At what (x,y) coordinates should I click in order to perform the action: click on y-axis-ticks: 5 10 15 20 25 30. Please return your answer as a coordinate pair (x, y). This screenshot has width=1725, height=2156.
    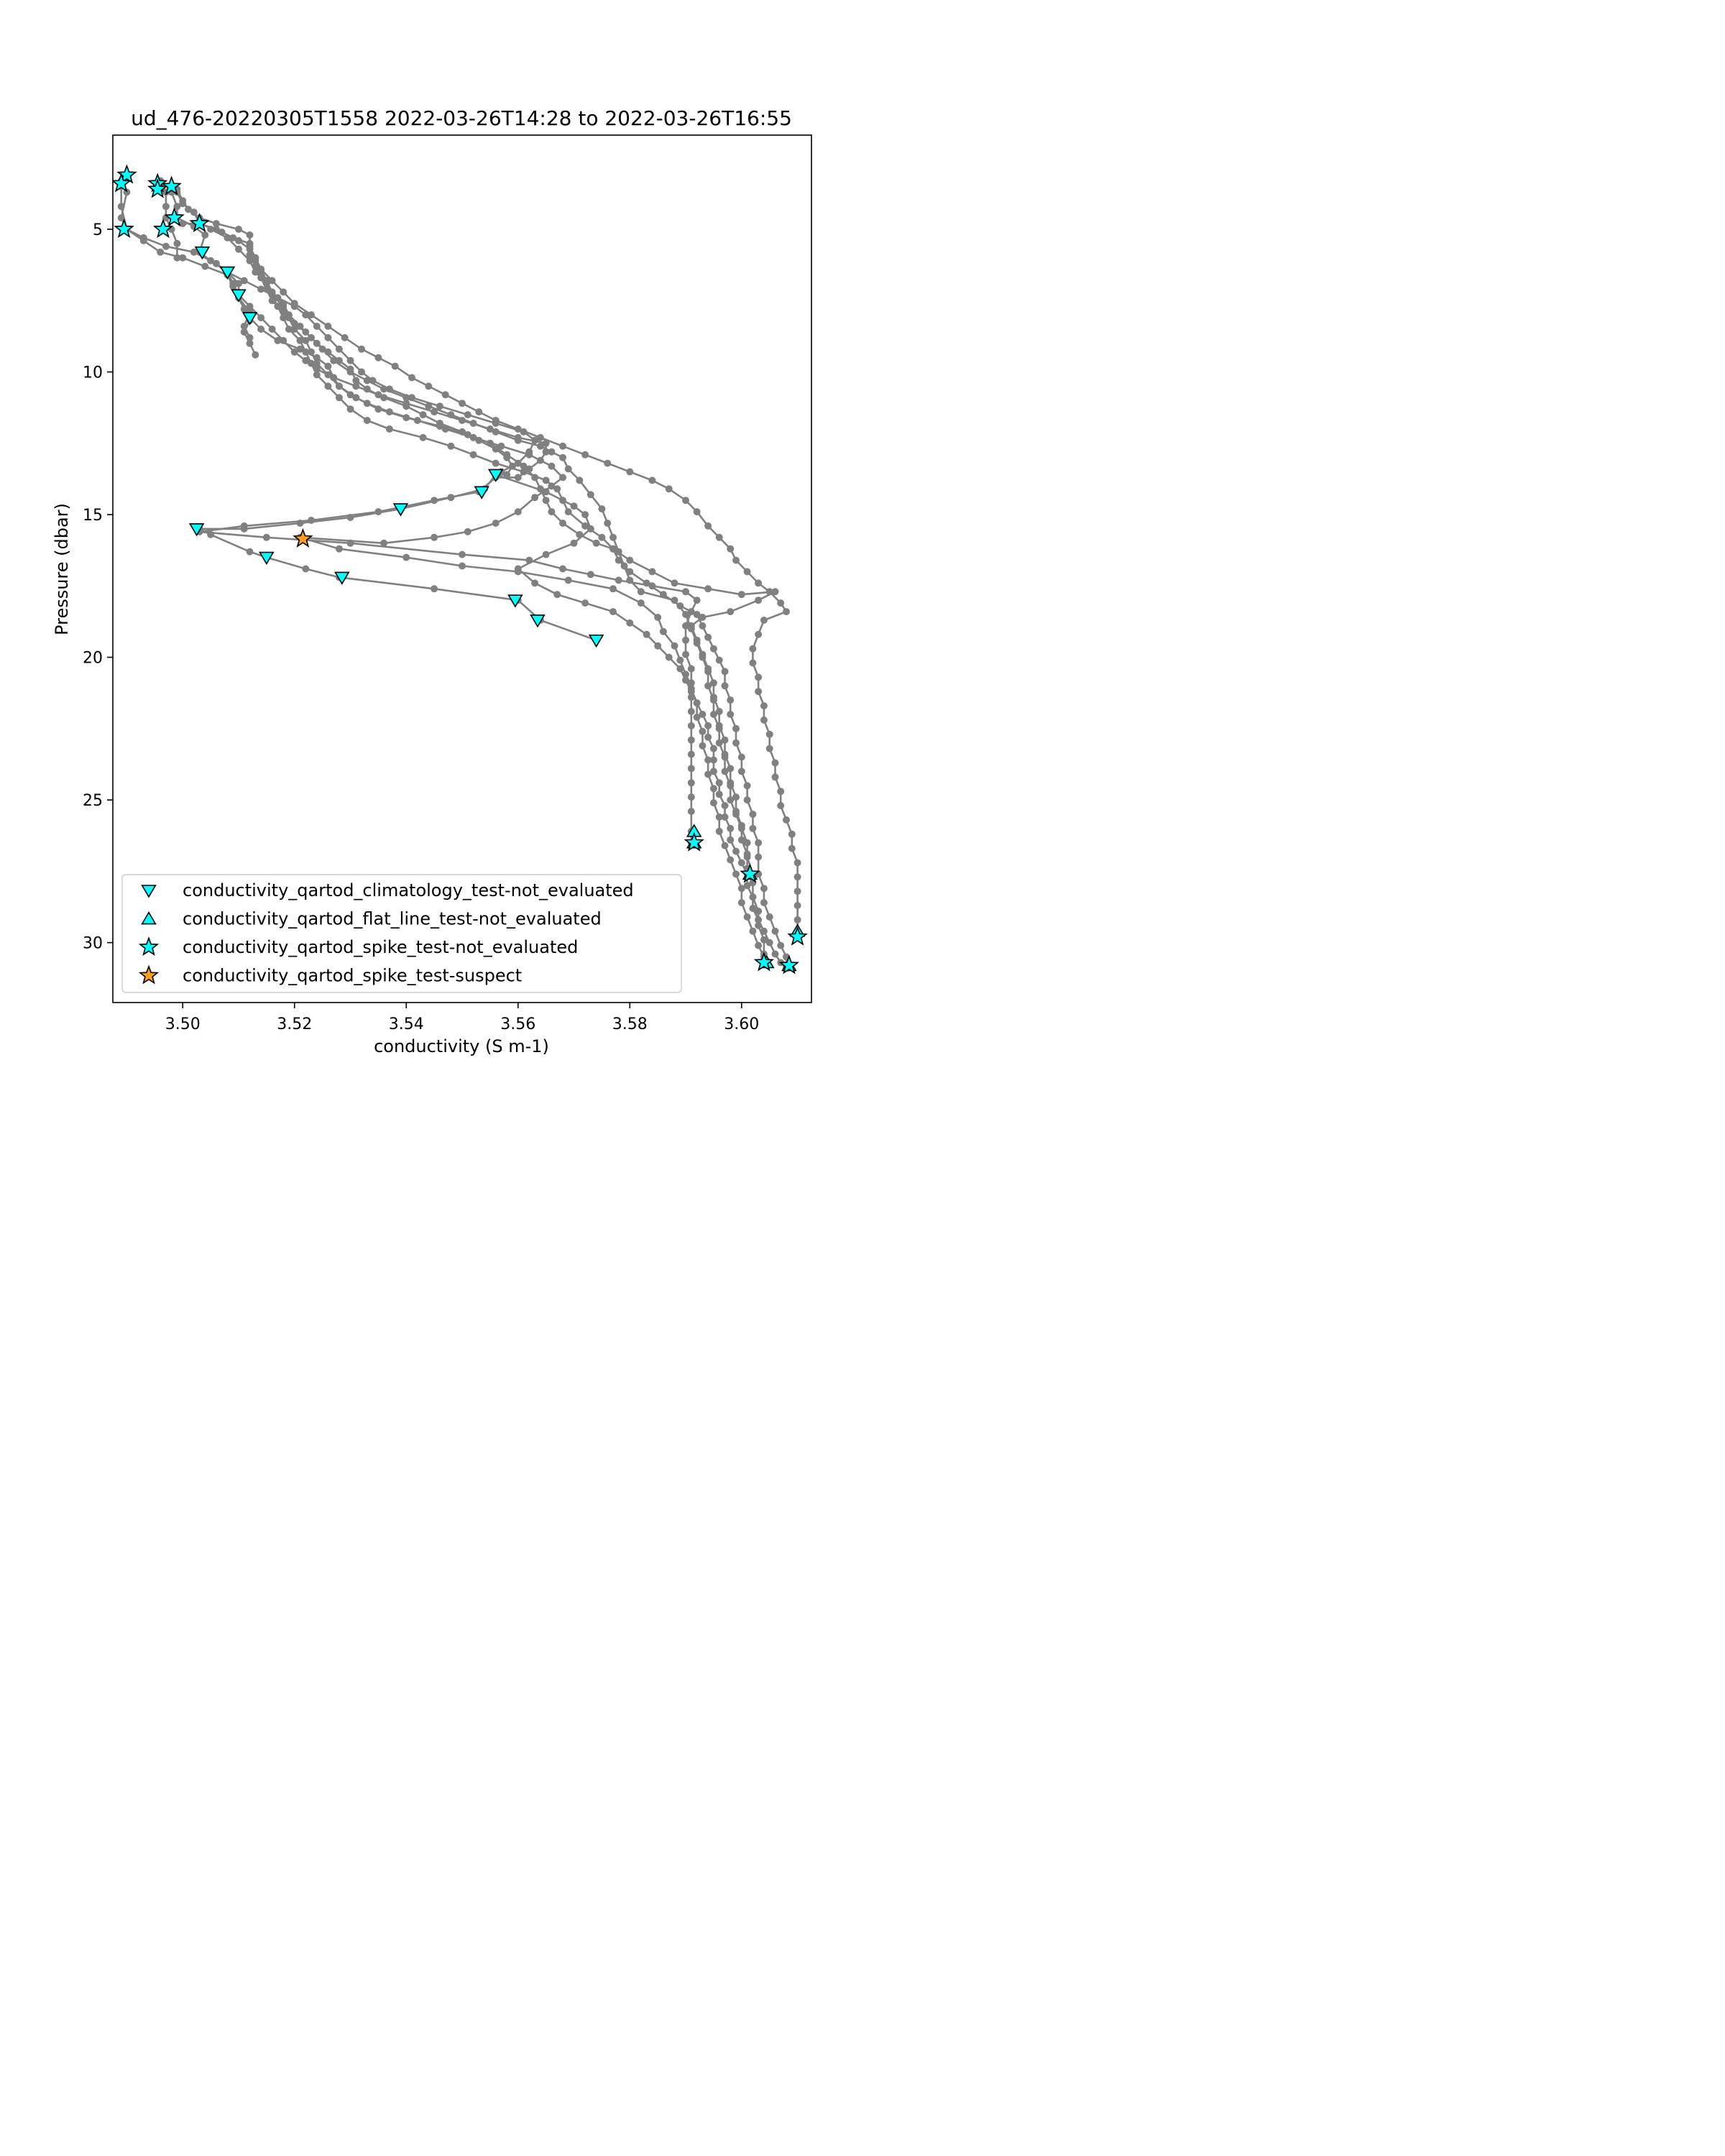
    Looking at the image, I should click on (98, 587).